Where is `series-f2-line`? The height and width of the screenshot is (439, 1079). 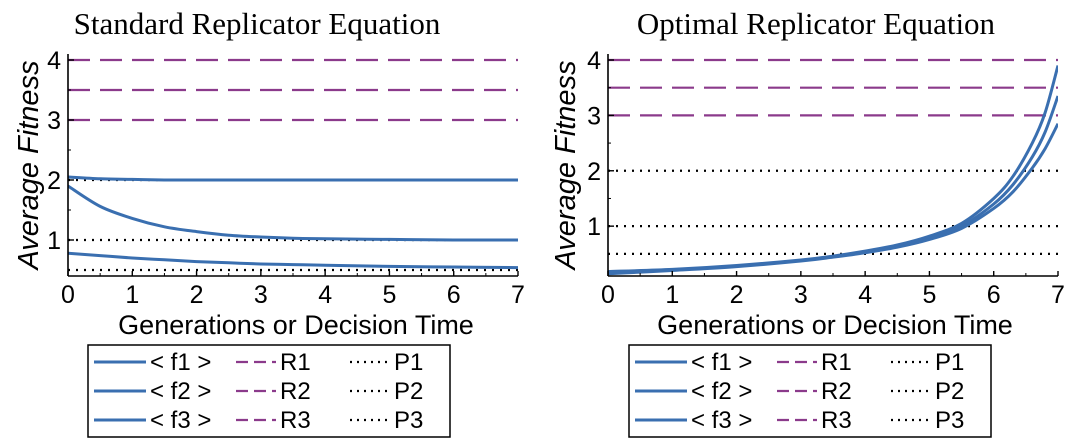 series-f2-line is located at coordinates (293, 213).